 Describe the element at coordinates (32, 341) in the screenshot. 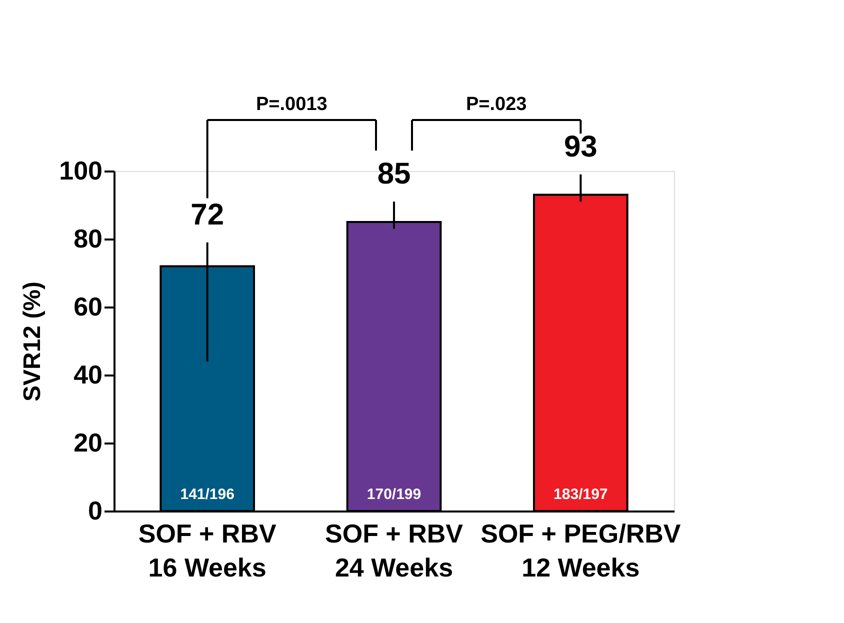

I see `y-axis-title: SVR12 (%)` at that location.